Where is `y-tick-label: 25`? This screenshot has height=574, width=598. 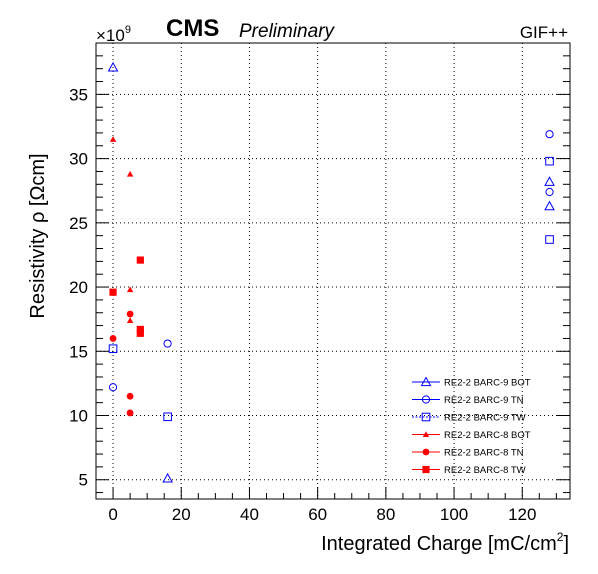
y-tick-label: 25 is located at coordinates (78, 223).